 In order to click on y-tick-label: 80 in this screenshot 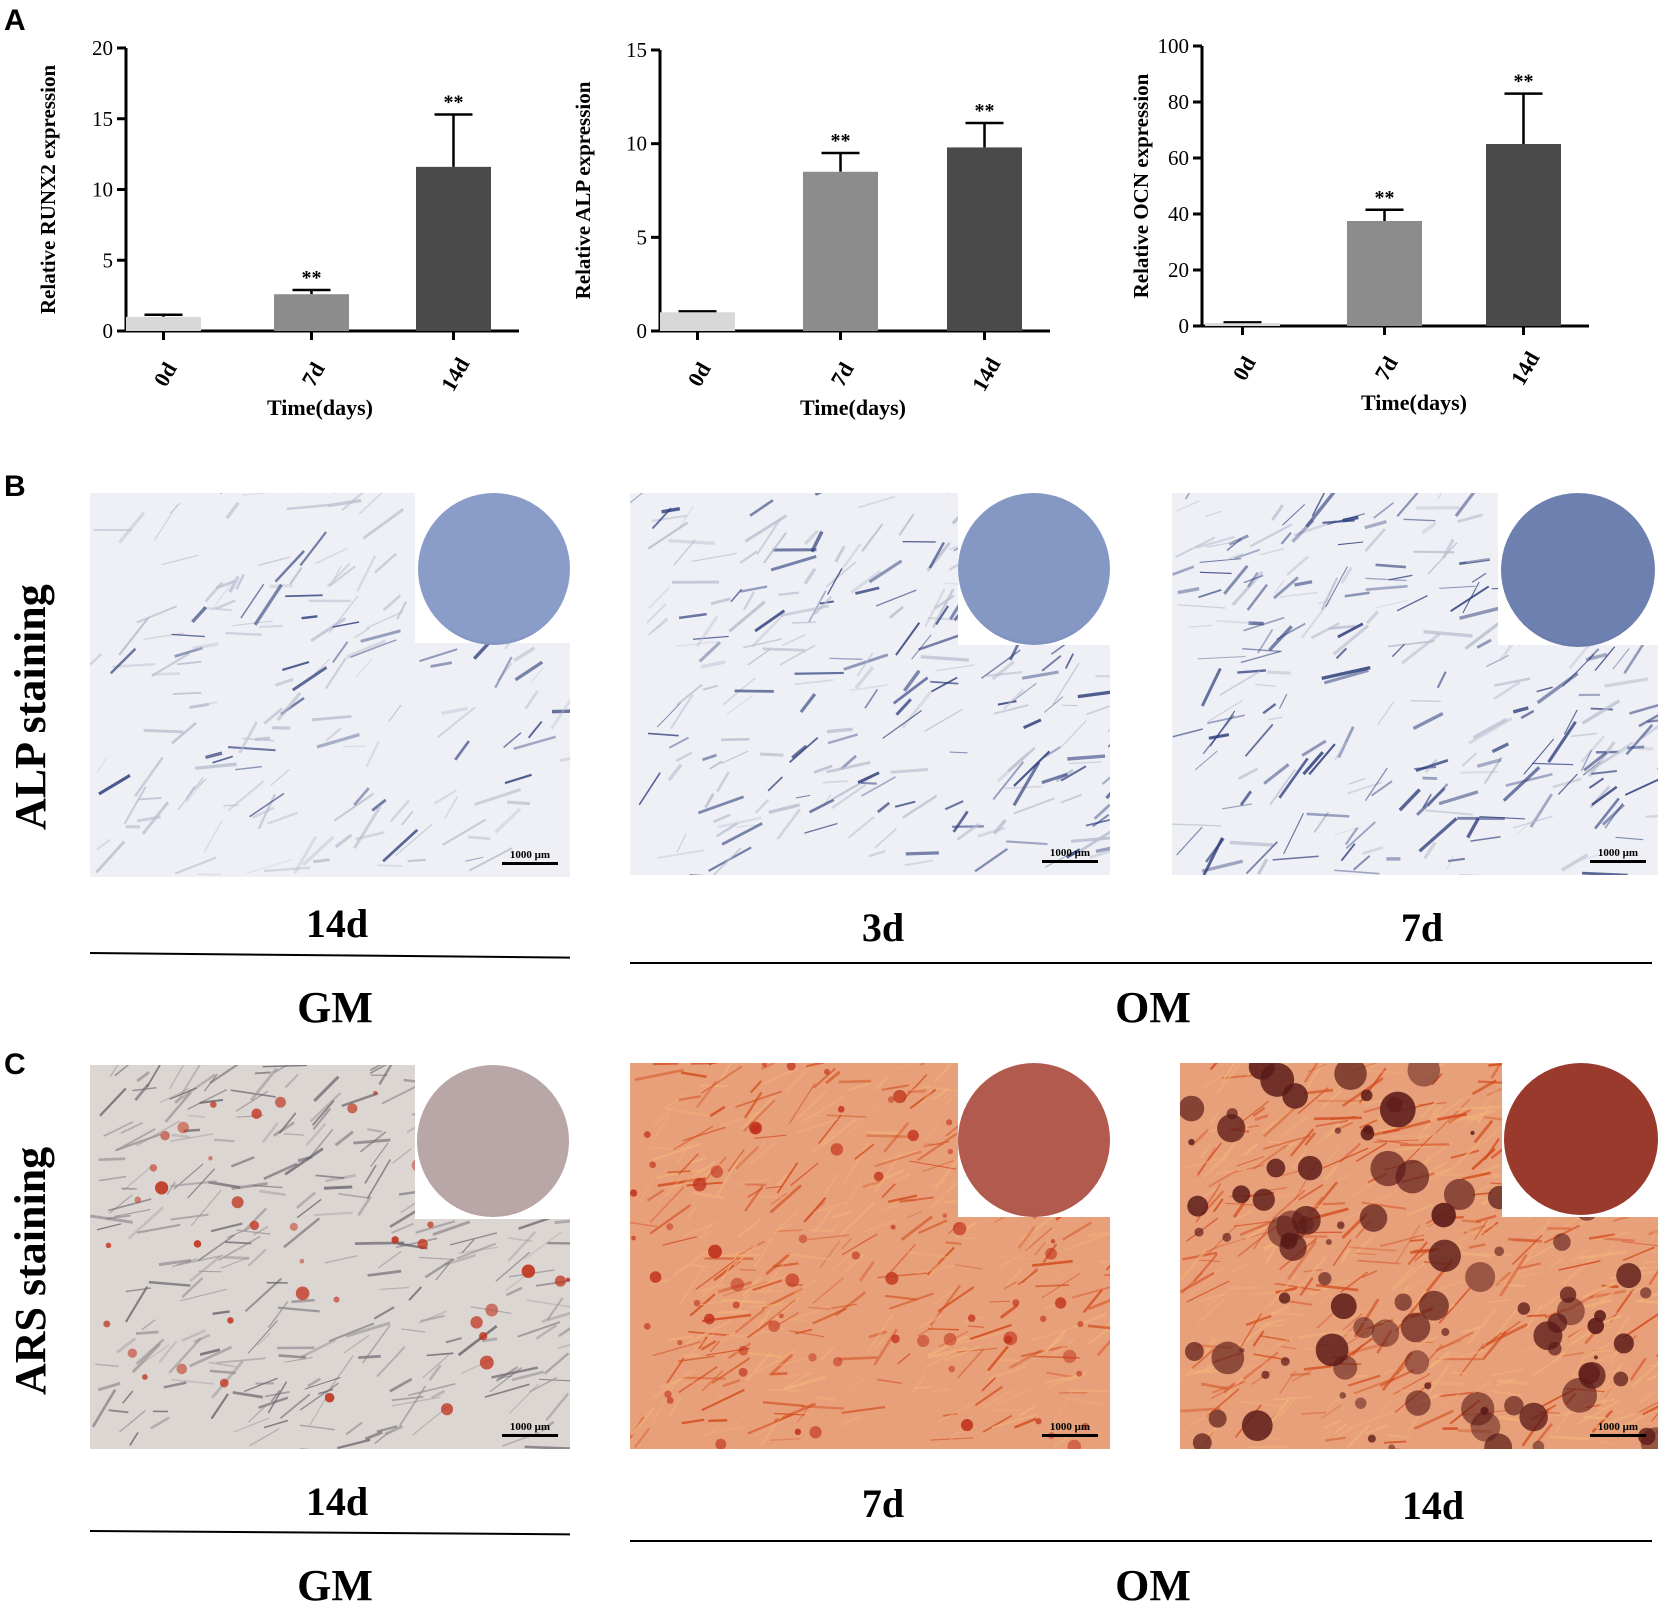, I will do `click(1178, 102)`.